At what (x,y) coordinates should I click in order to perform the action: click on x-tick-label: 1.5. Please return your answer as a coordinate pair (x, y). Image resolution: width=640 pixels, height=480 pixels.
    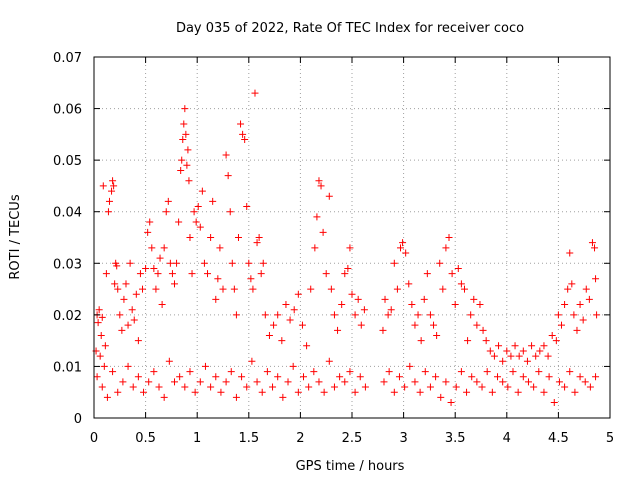
    Looking at the image, I should click on (248, 438).